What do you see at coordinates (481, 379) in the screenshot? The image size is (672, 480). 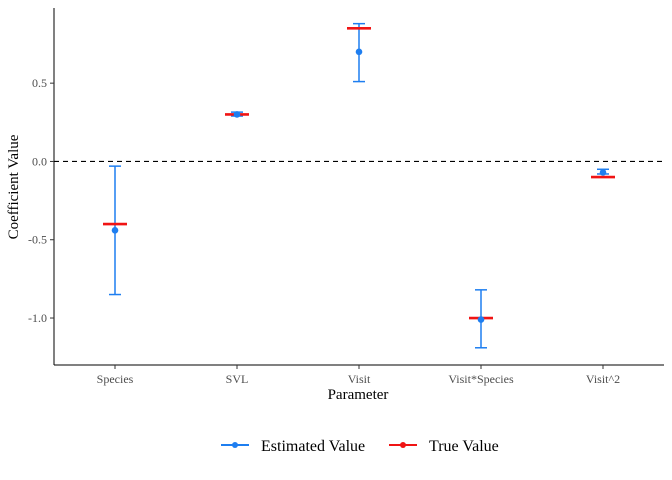 I see `x-tick-label: Visit*Species` at bounding box center [481, 379].